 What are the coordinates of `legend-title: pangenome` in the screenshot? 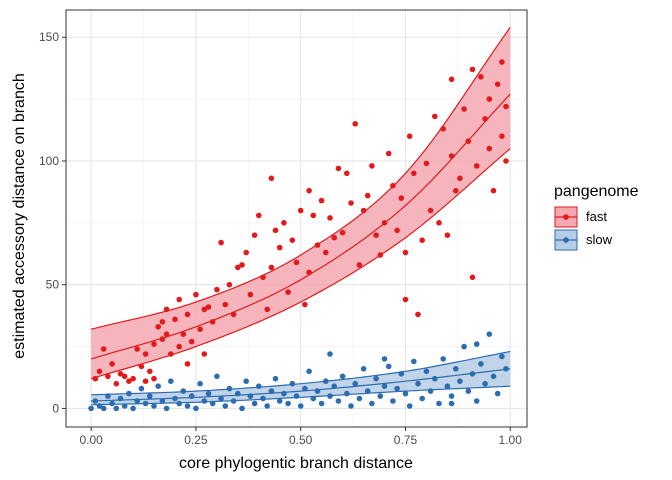 It's located at (596, 191).